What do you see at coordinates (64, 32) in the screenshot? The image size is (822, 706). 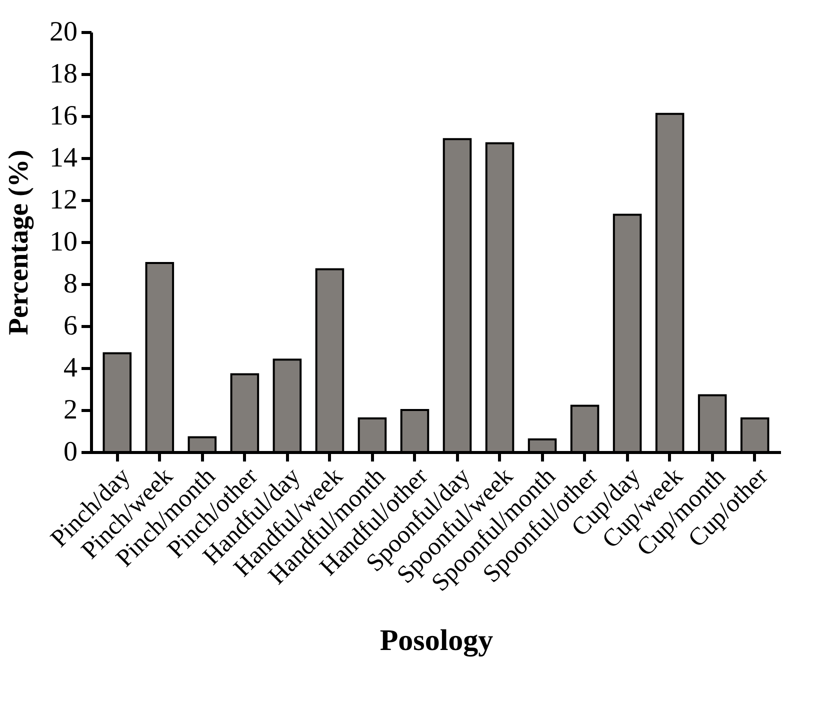 I see `y-tick-label: 20` at bounding box center [64, 32].